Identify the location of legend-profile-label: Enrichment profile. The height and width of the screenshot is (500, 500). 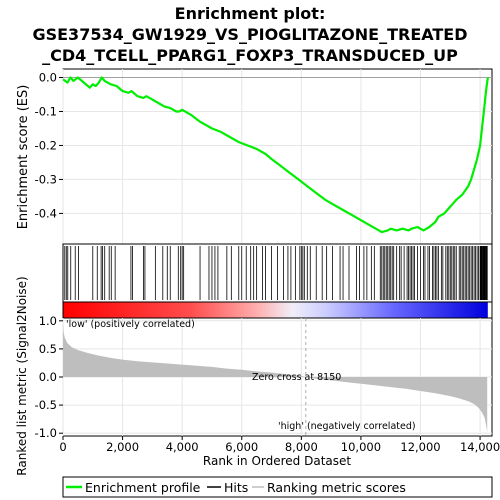
(143, 487).